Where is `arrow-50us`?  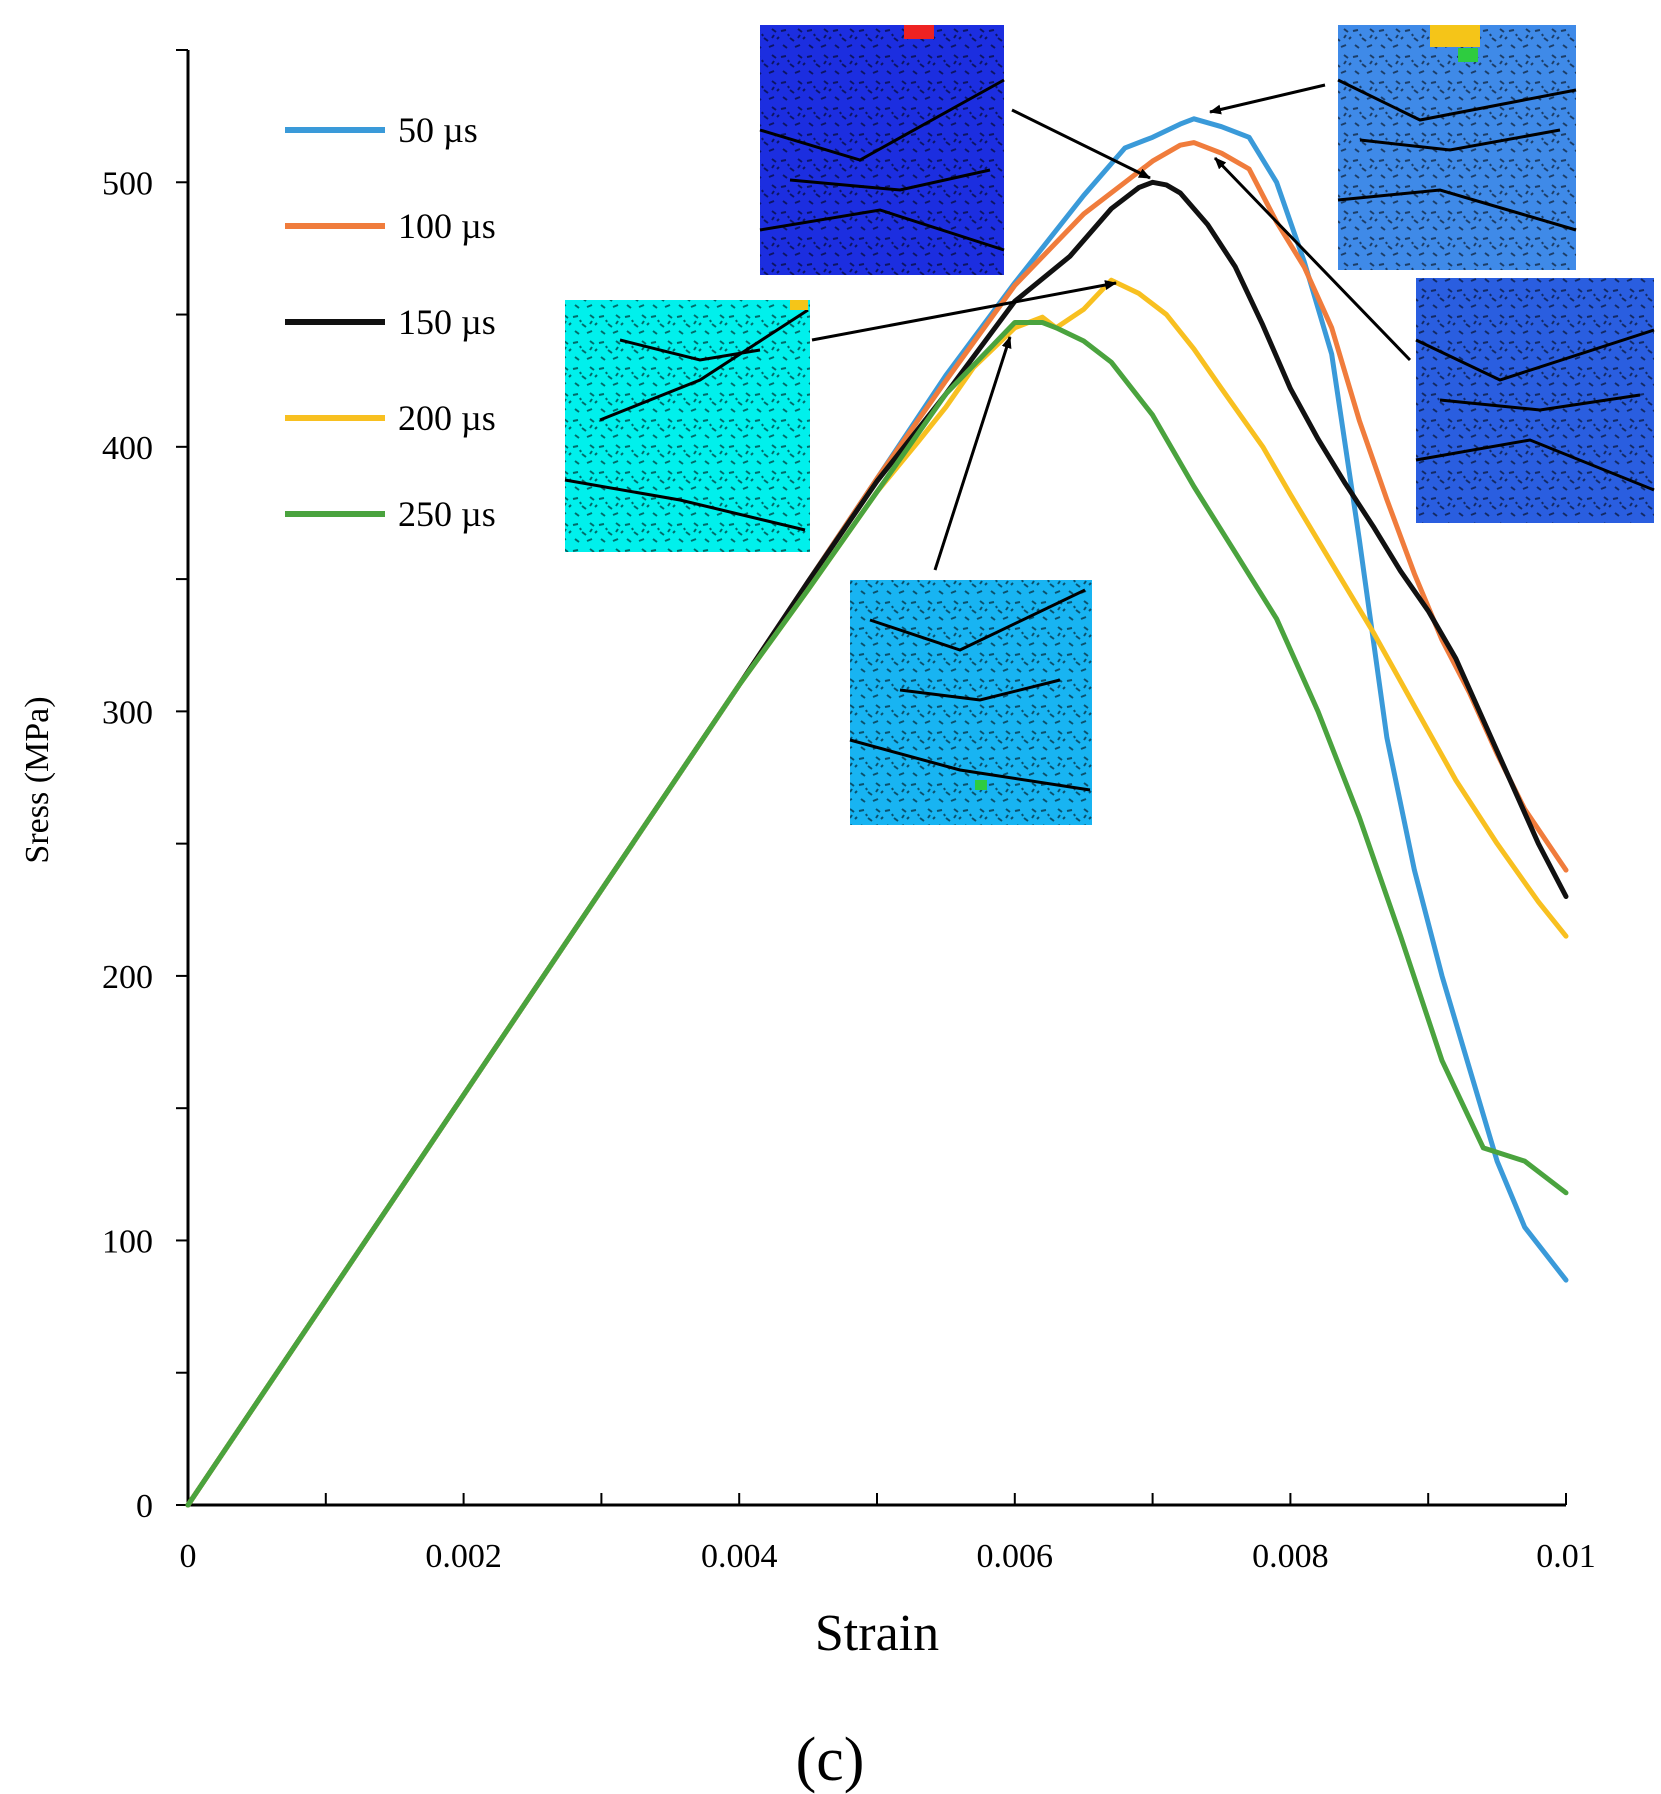
arrow-50us is located at coordinates (1267, 99).